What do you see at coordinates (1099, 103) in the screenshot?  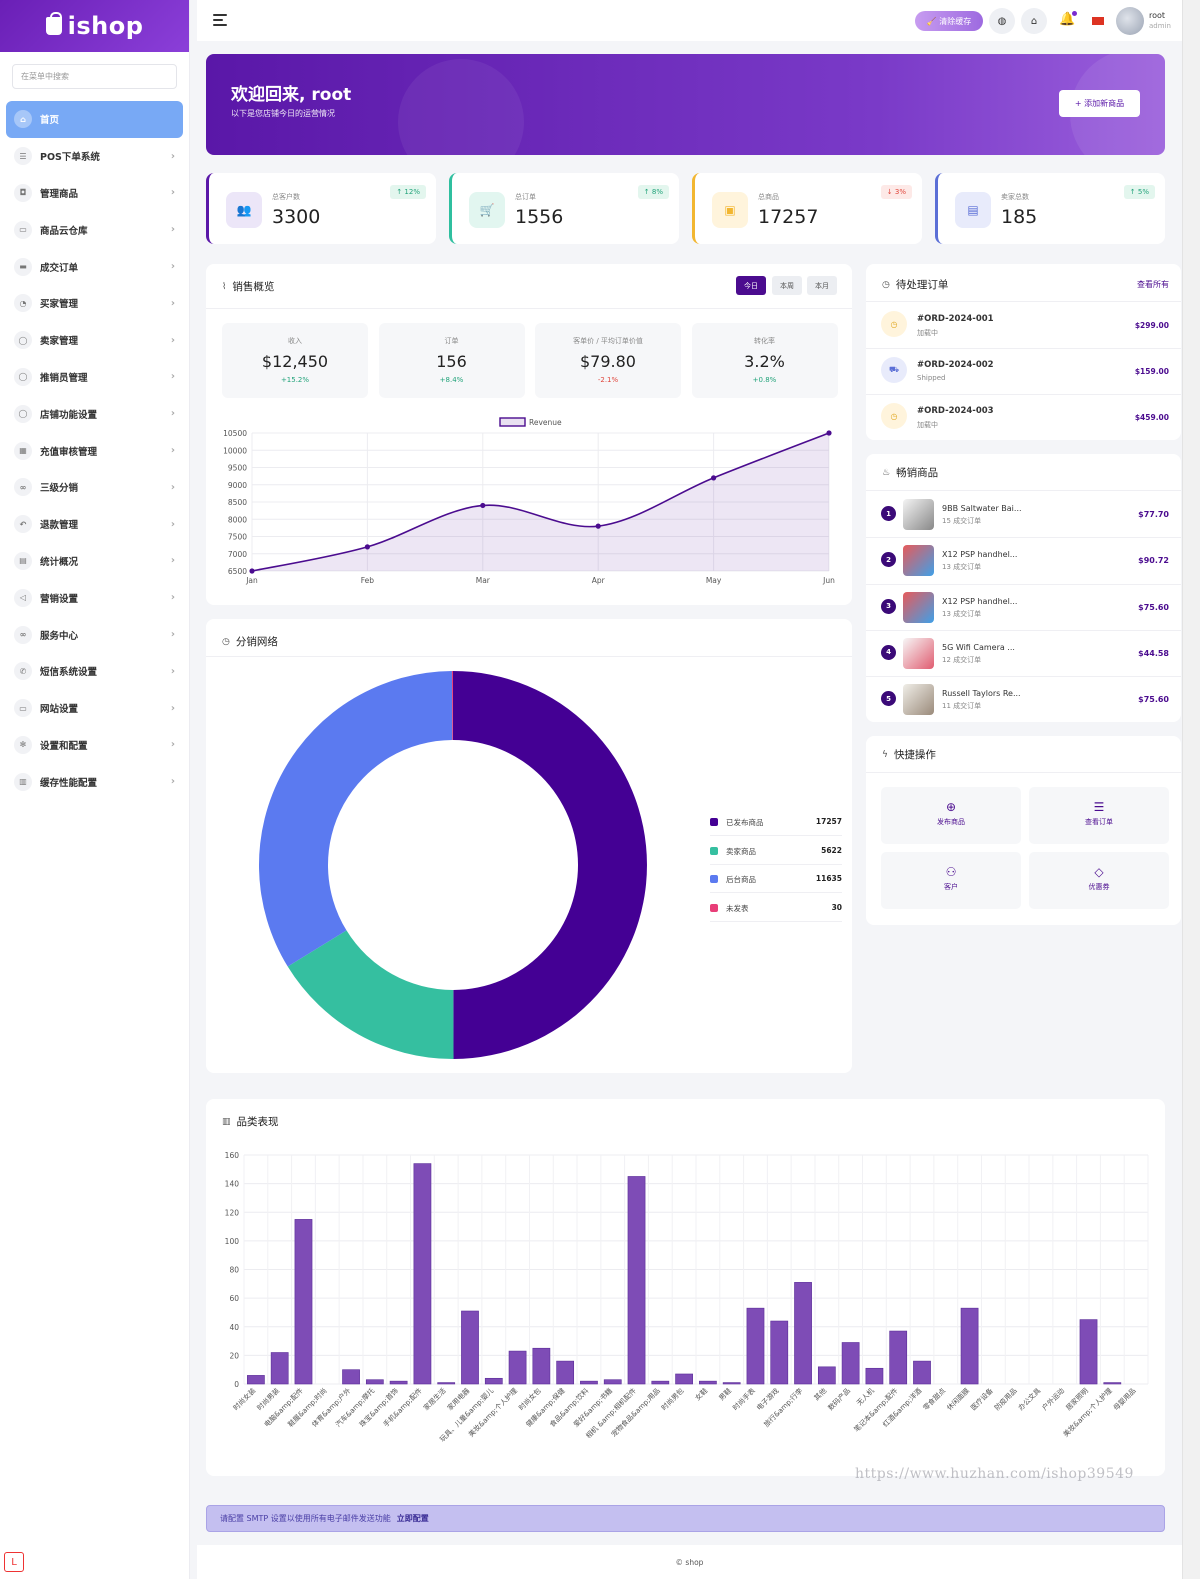 I see `add-product-button: + 添加新商品` at bounding box center [1099, 103].